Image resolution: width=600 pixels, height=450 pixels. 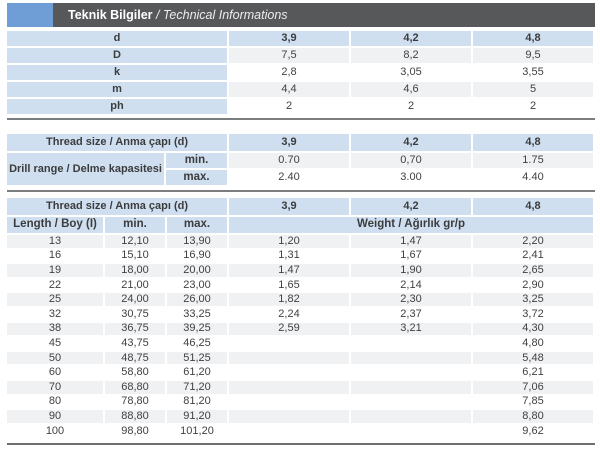 I want to click on dim-value: 3,9, so click(x=289, y=38).